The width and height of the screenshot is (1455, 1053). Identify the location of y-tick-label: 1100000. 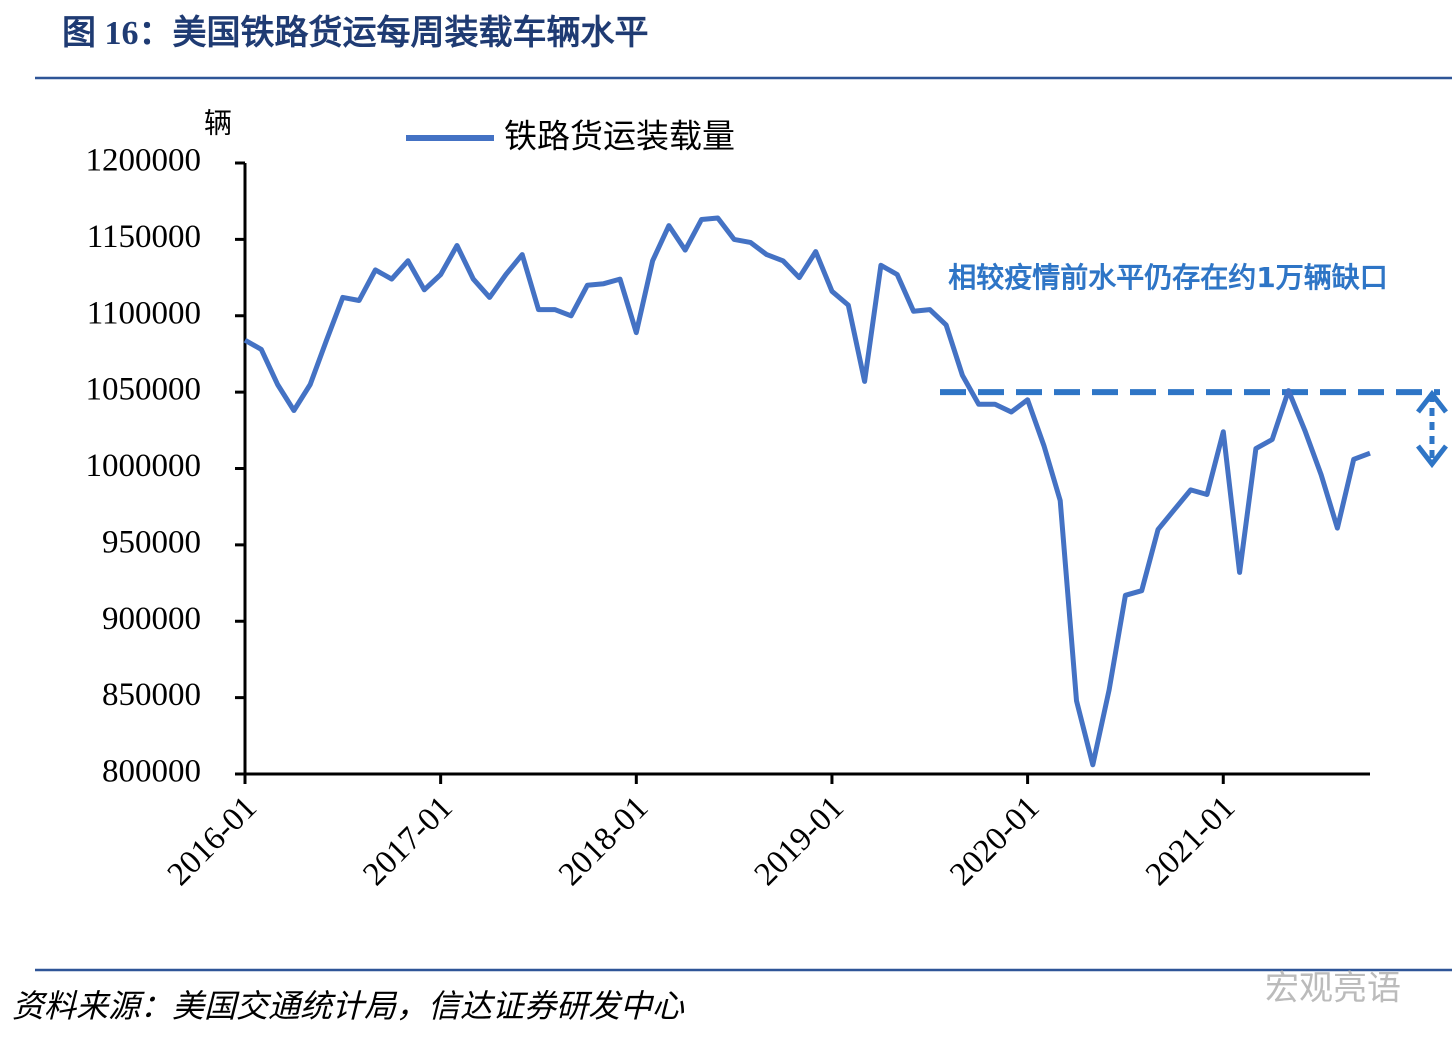
(144, 313).